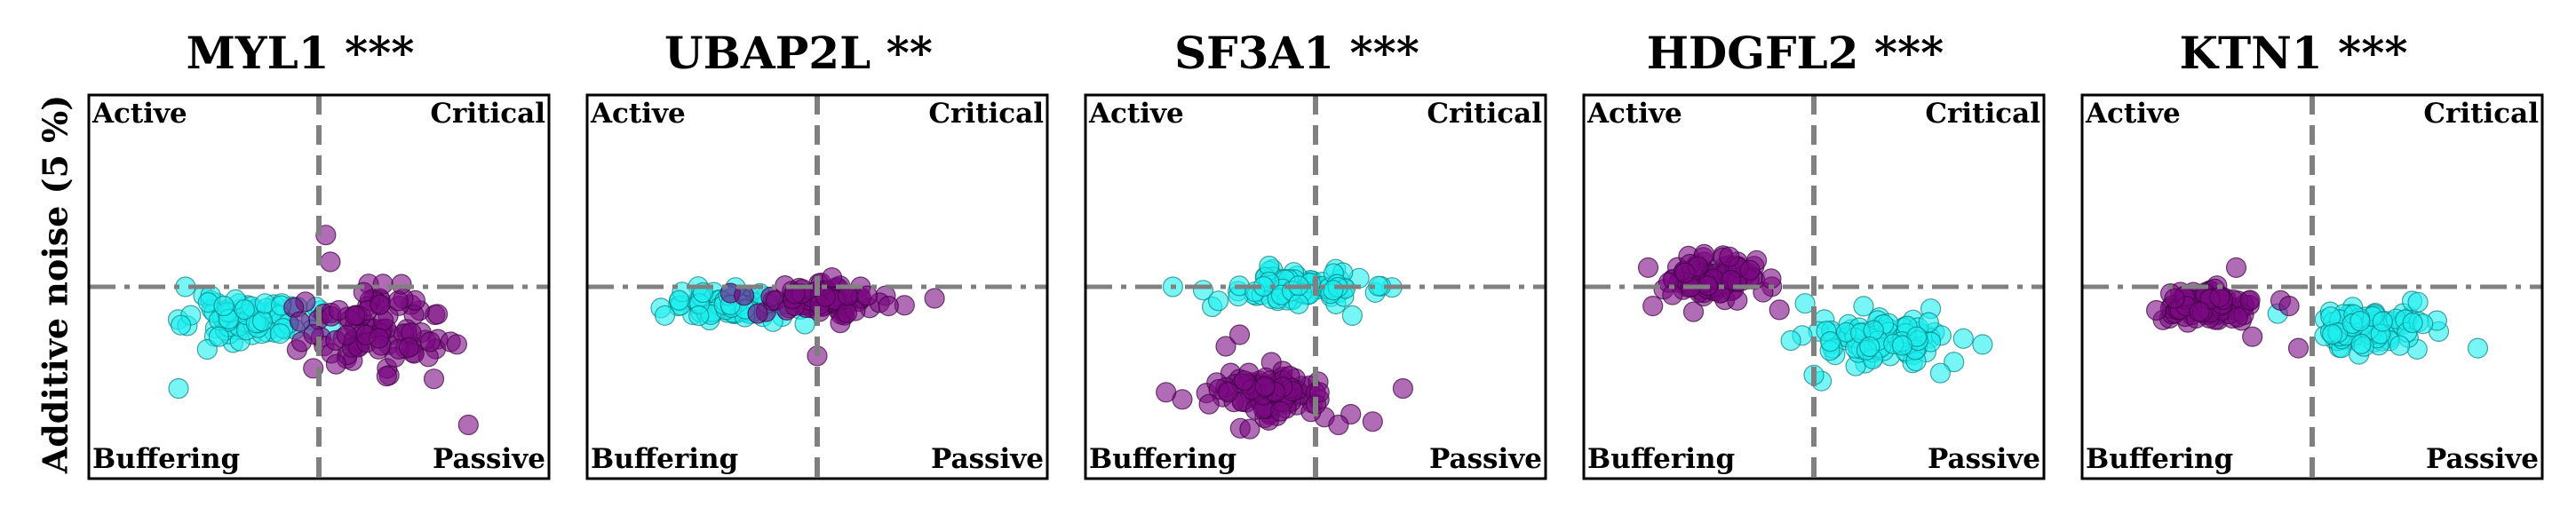  What do you see at coordinates (300, 53) in the screenshot?
I see `panel-title-myl1: MYL1 ***` at bounding box center [300, 53].